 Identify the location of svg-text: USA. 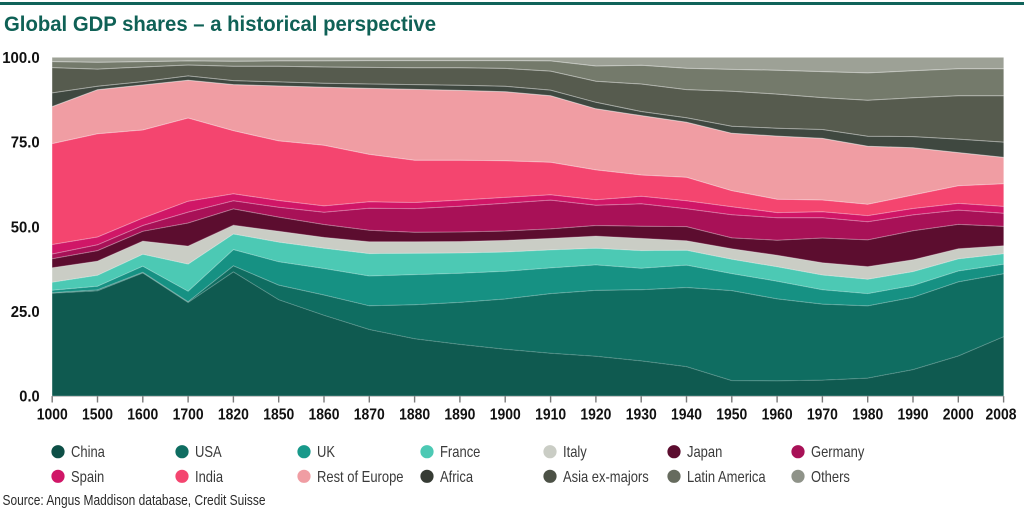
(208, 452).